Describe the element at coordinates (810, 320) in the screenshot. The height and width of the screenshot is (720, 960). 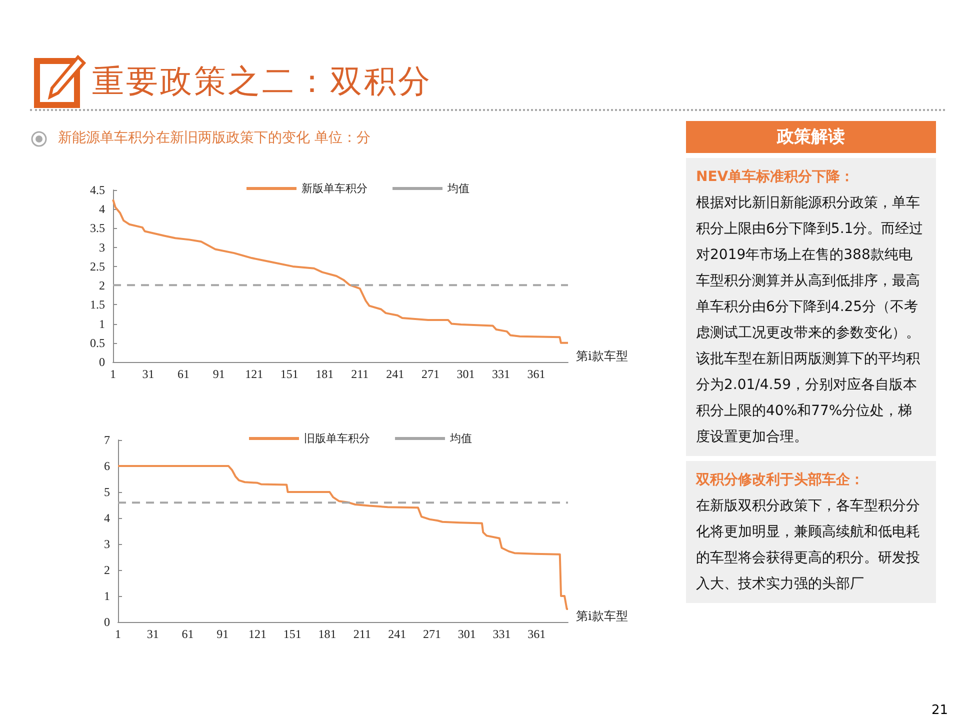
I see `text: 根据对比新旧新能源积分政策，单车积分上限由6分下降到5.1分。而经过对2019年市场上在售的388款纯电车型积分测算并从高到低排序，最高单车积分由6分下降到4.25分（不考虑测试工况更改带来的参数变化）。该批车型在新旧两版测算下的平均积分为2.01/4.59，分别对应各自版本积分上限的40%和77%分位处，梯度设置更加合理。` at that location.